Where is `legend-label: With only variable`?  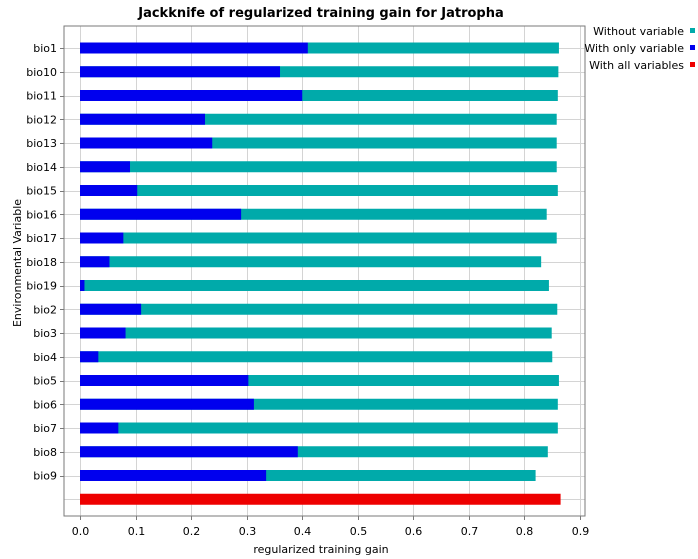 legend-label: With only variable is located at coordinates (634, 48).